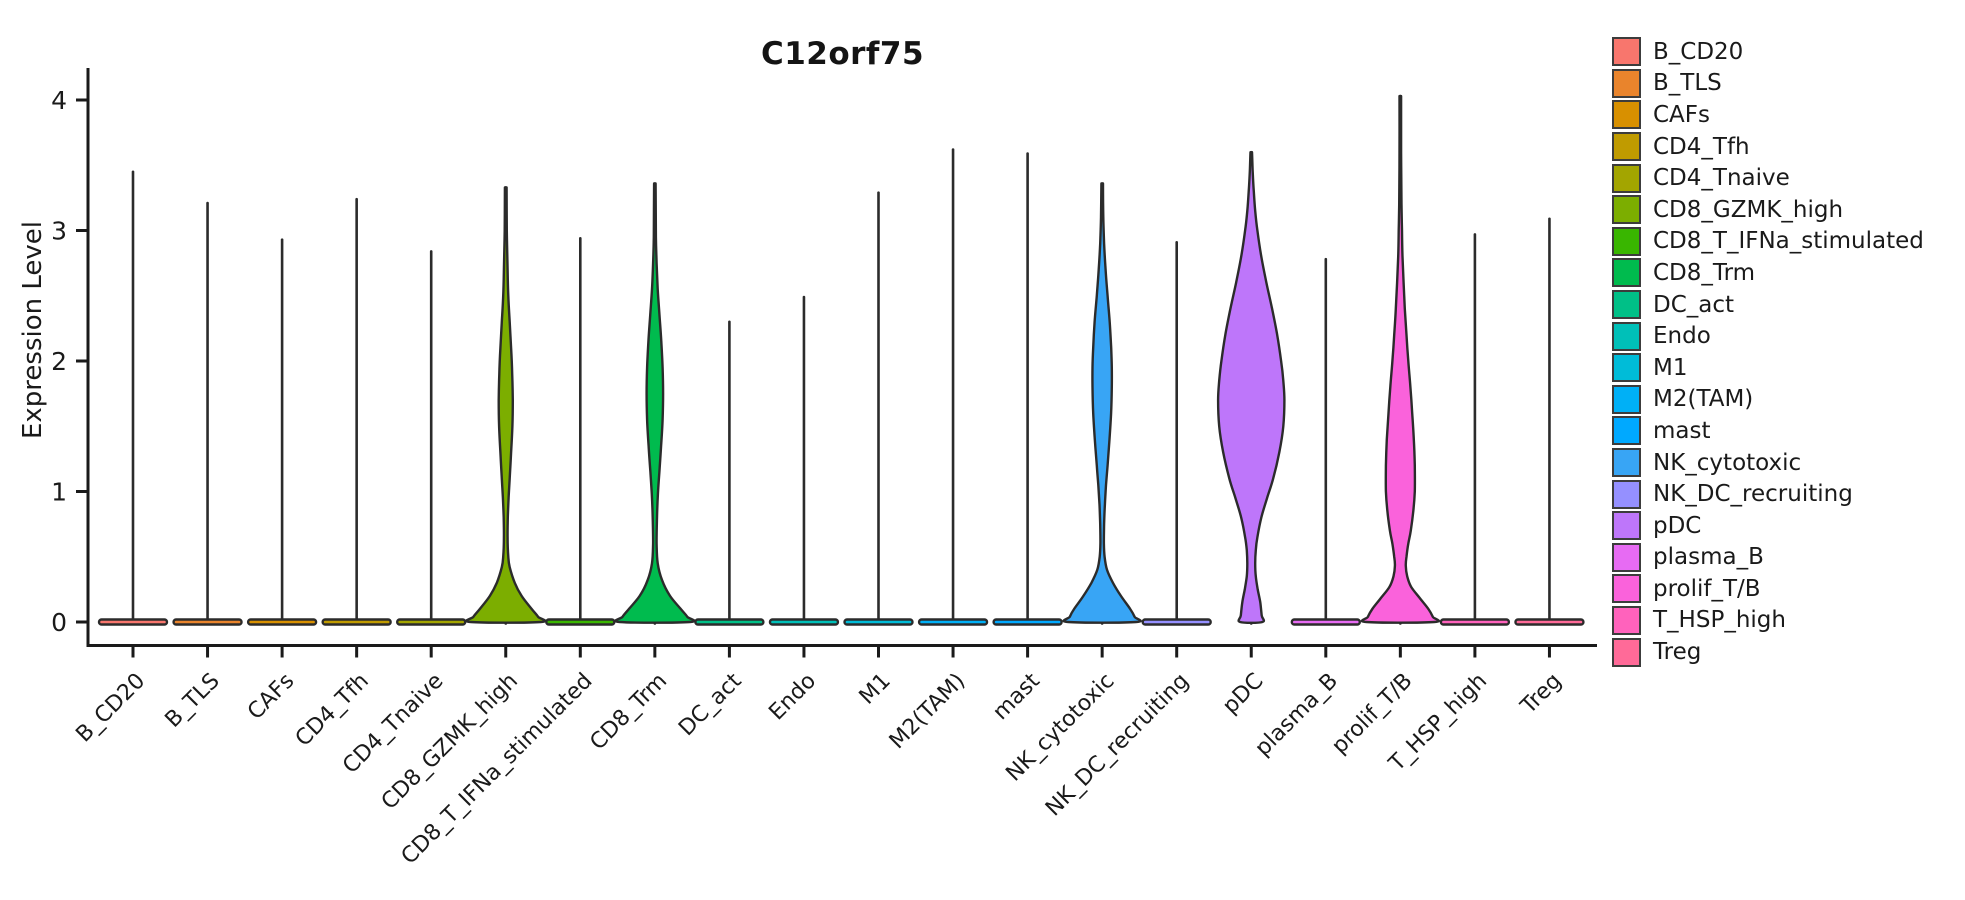 The width and height of the screenshot is (1965, 900). What do you see at coordinates (1768, 526) in the screenshot?
I see `legend-item: pDC` at bounding box center [1768, 526].